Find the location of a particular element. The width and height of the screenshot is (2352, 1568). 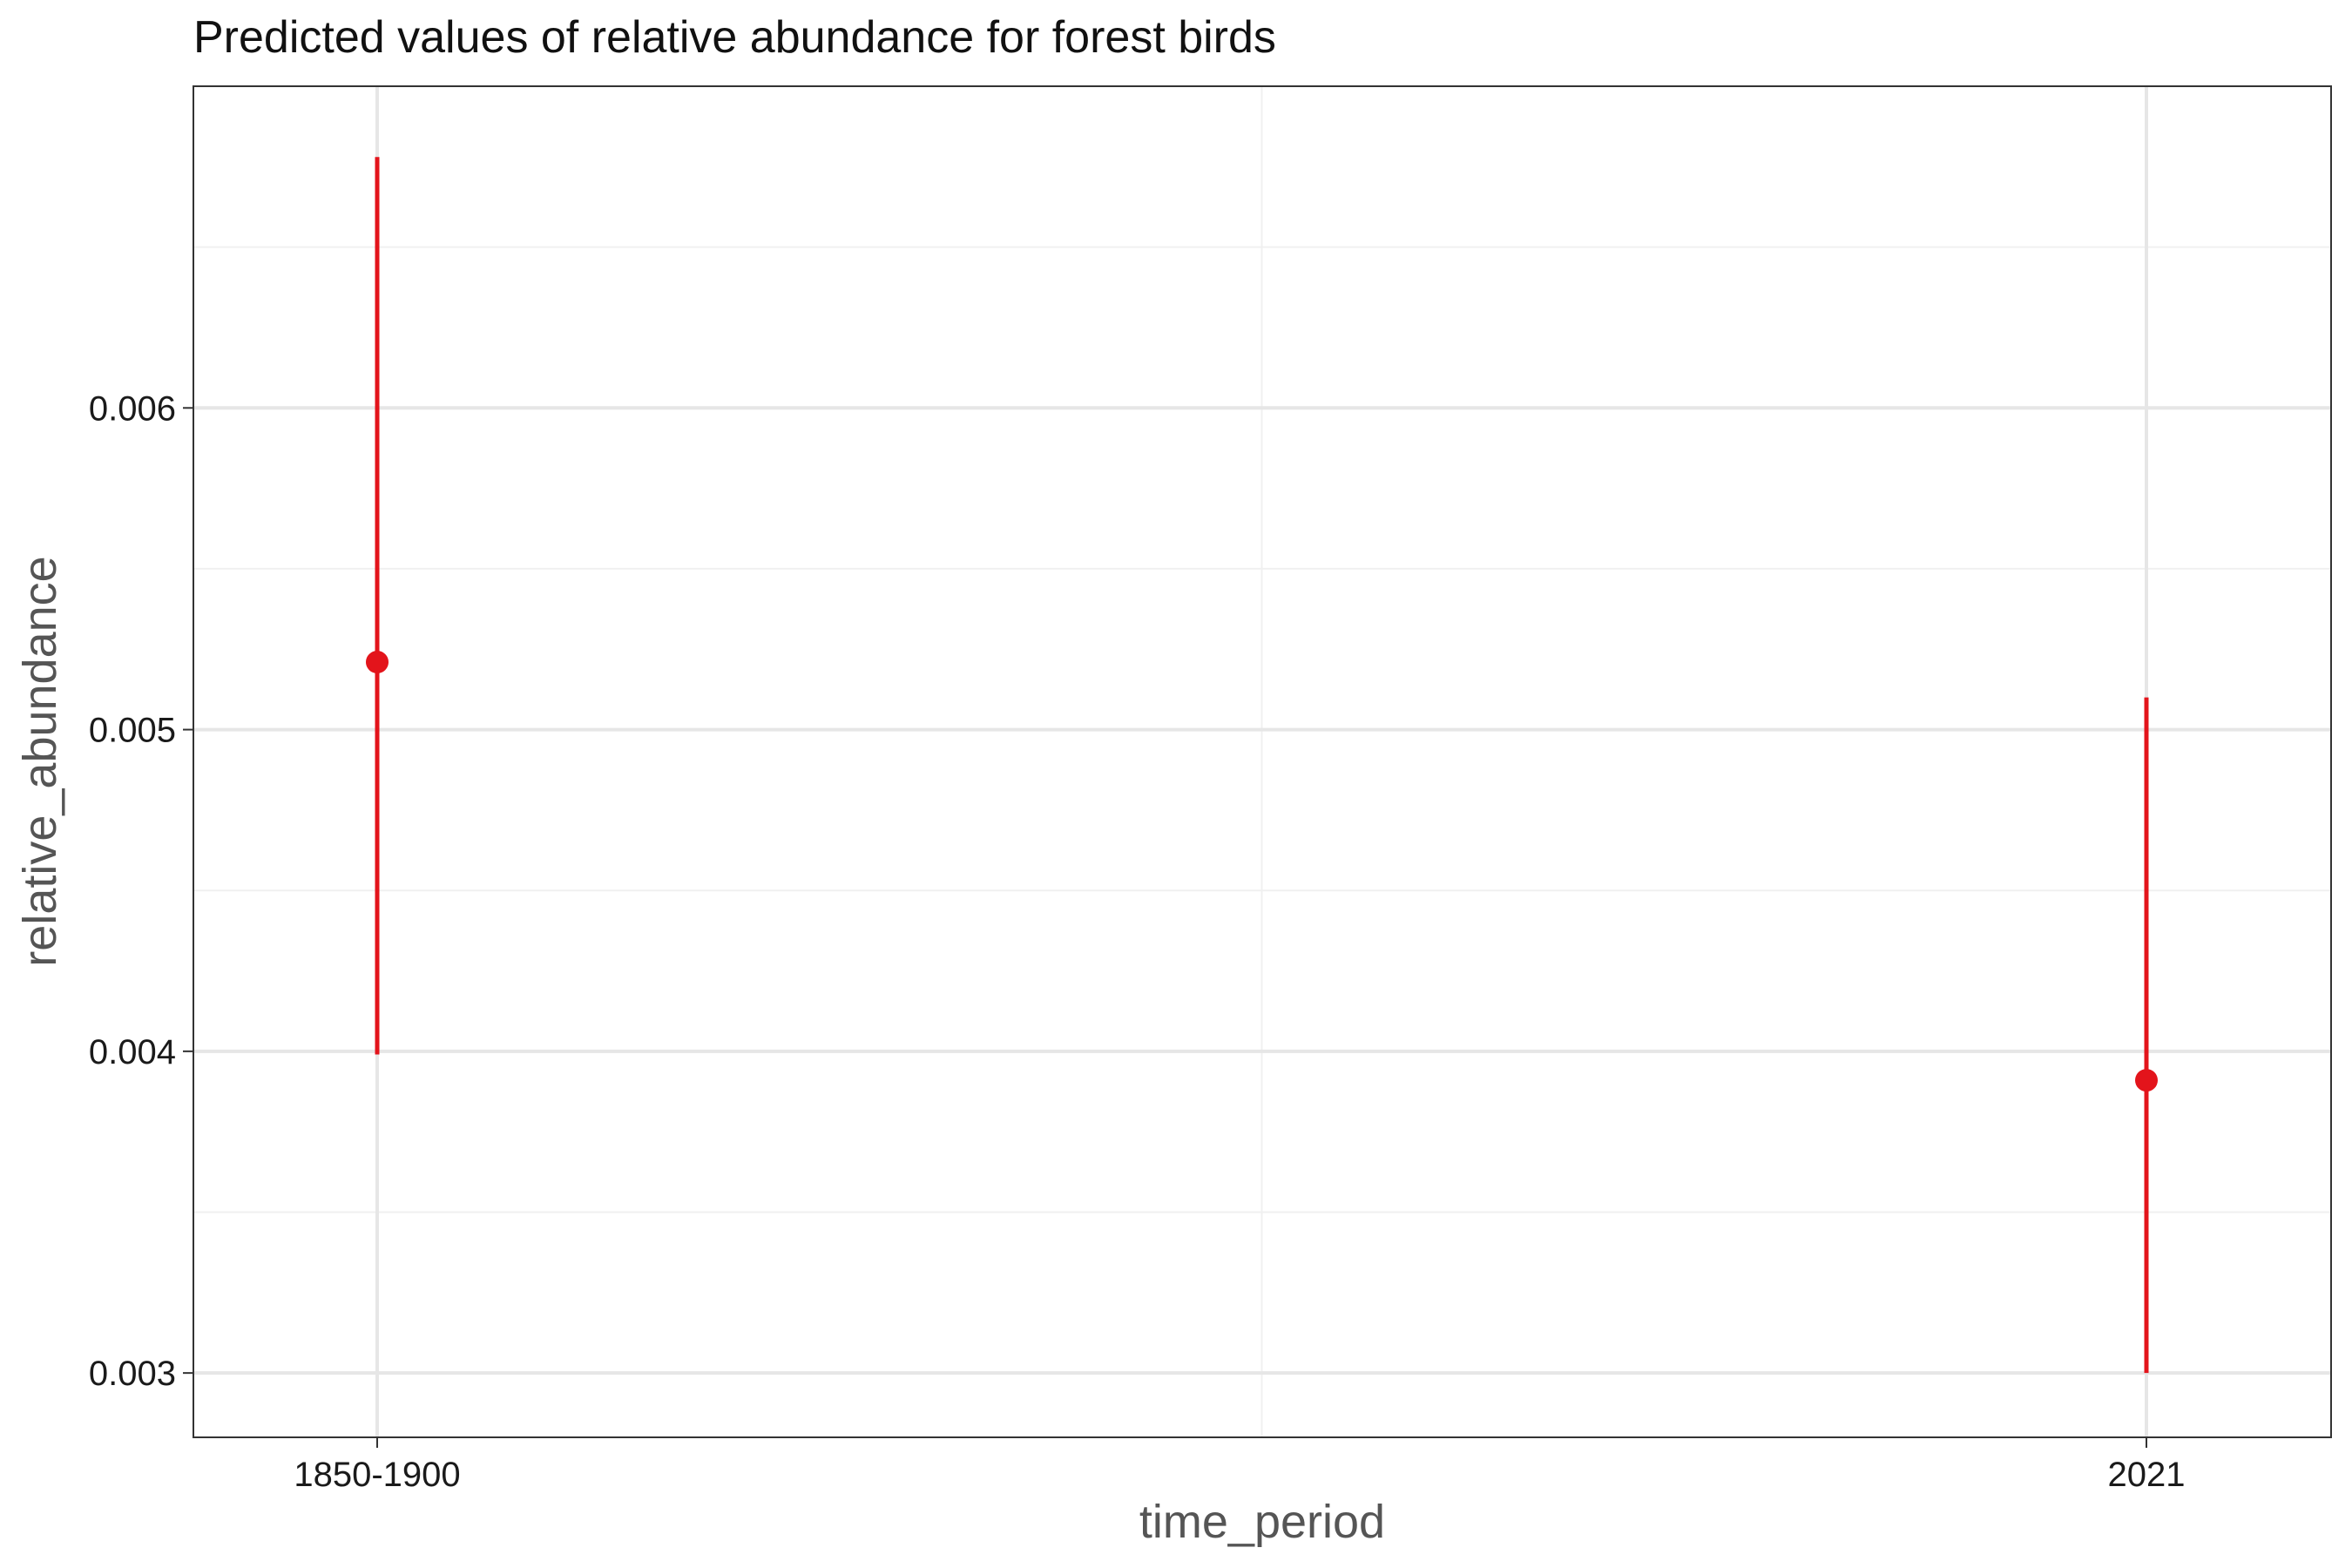

y-tick-label: 0.004 is located at coordinates (132, 1052).